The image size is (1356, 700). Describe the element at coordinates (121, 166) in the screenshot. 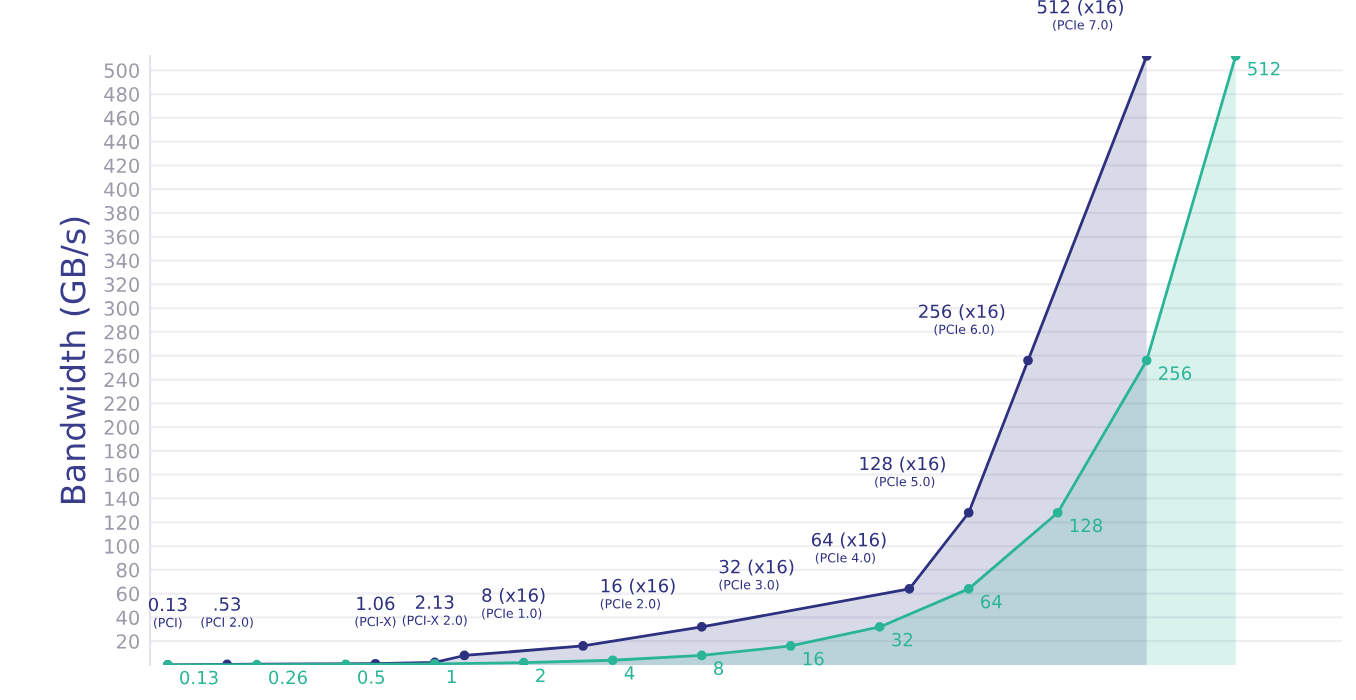

I see `y-tick-label: 420` at that location.